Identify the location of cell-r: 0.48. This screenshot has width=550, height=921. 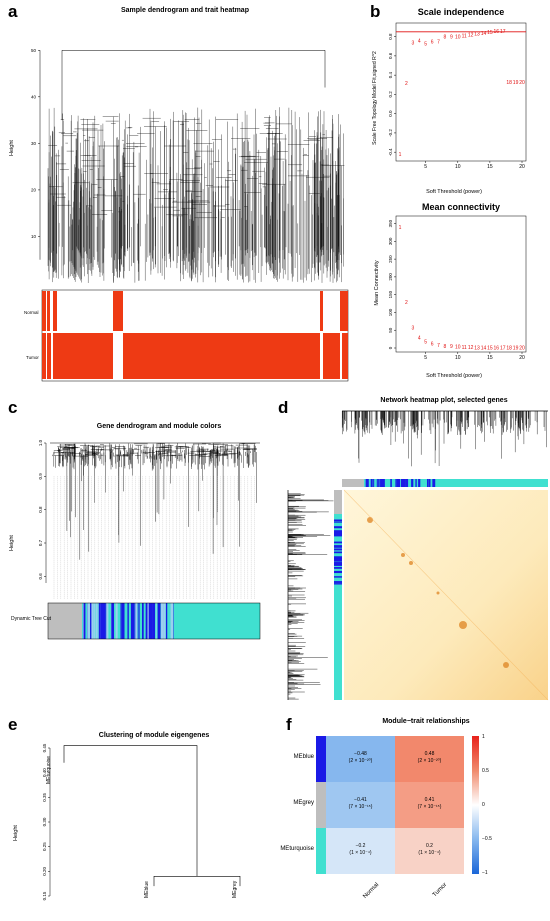
(429, 754).